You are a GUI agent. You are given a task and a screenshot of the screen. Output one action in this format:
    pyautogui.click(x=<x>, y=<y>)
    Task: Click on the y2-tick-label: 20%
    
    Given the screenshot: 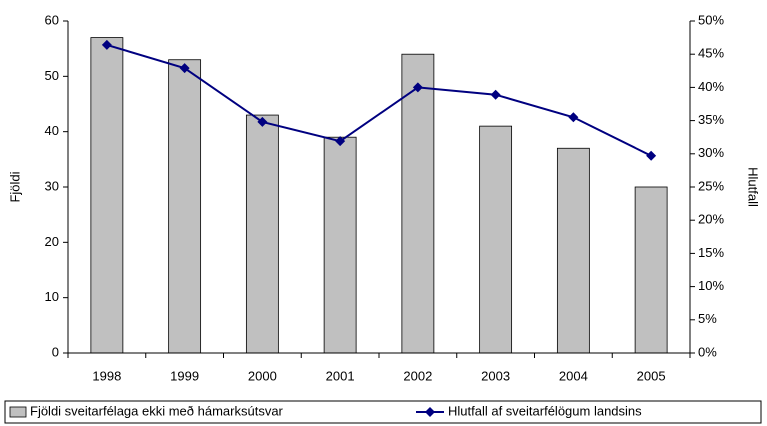 What is the action you would take?
    pyautogui.click(x=711, y=219)
    